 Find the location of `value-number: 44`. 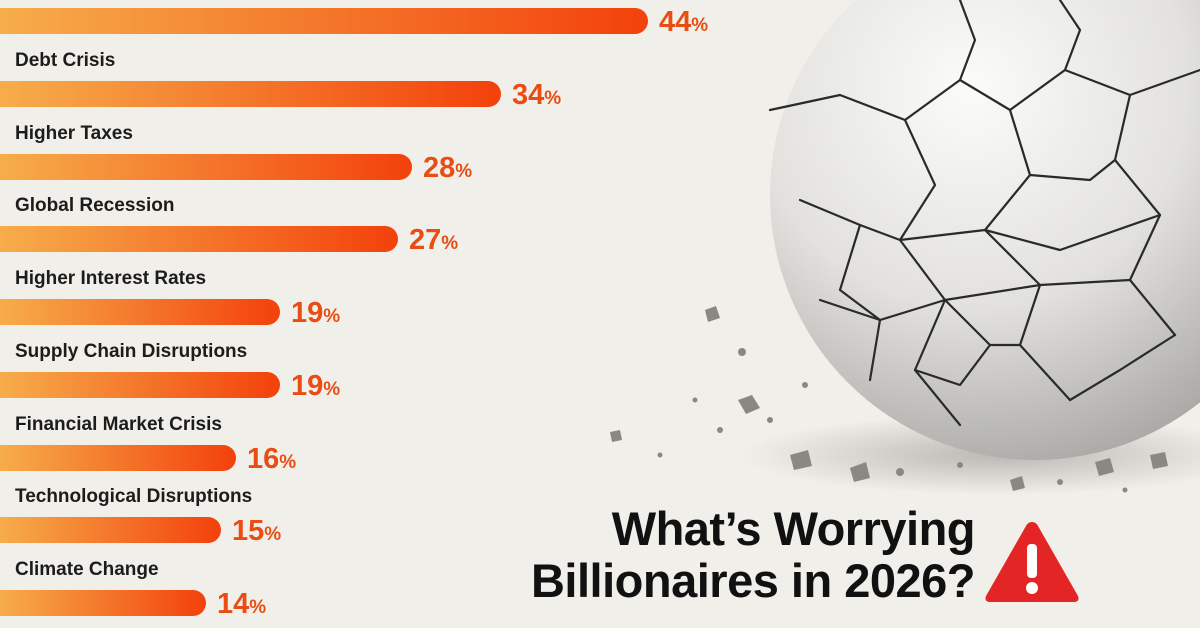

value-number: 44 is located at coordinates (675, 22).